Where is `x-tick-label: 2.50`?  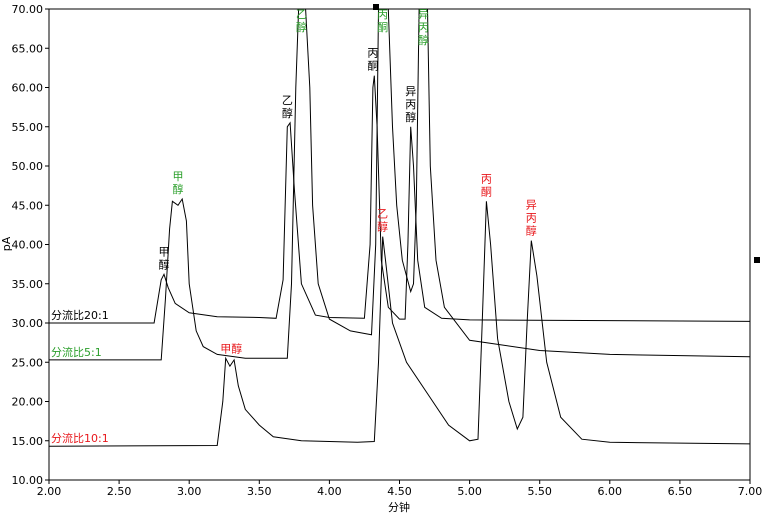 x-tick-label: 2.50 is located at coordinates (119, 491).